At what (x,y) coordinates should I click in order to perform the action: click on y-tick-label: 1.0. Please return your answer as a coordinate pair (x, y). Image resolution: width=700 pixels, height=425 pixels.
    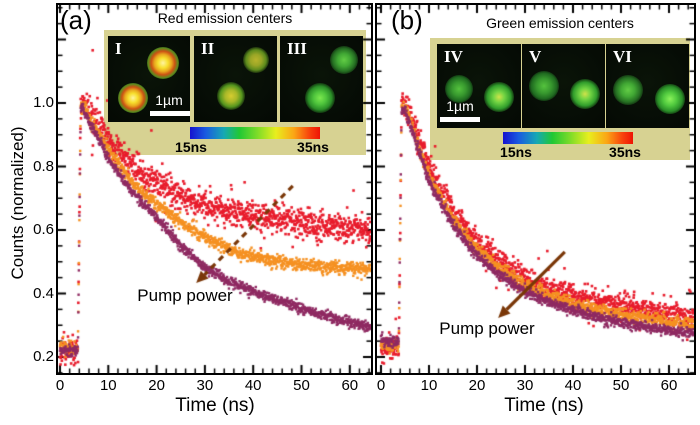
    Looking at the image, I should click on (43, 102).